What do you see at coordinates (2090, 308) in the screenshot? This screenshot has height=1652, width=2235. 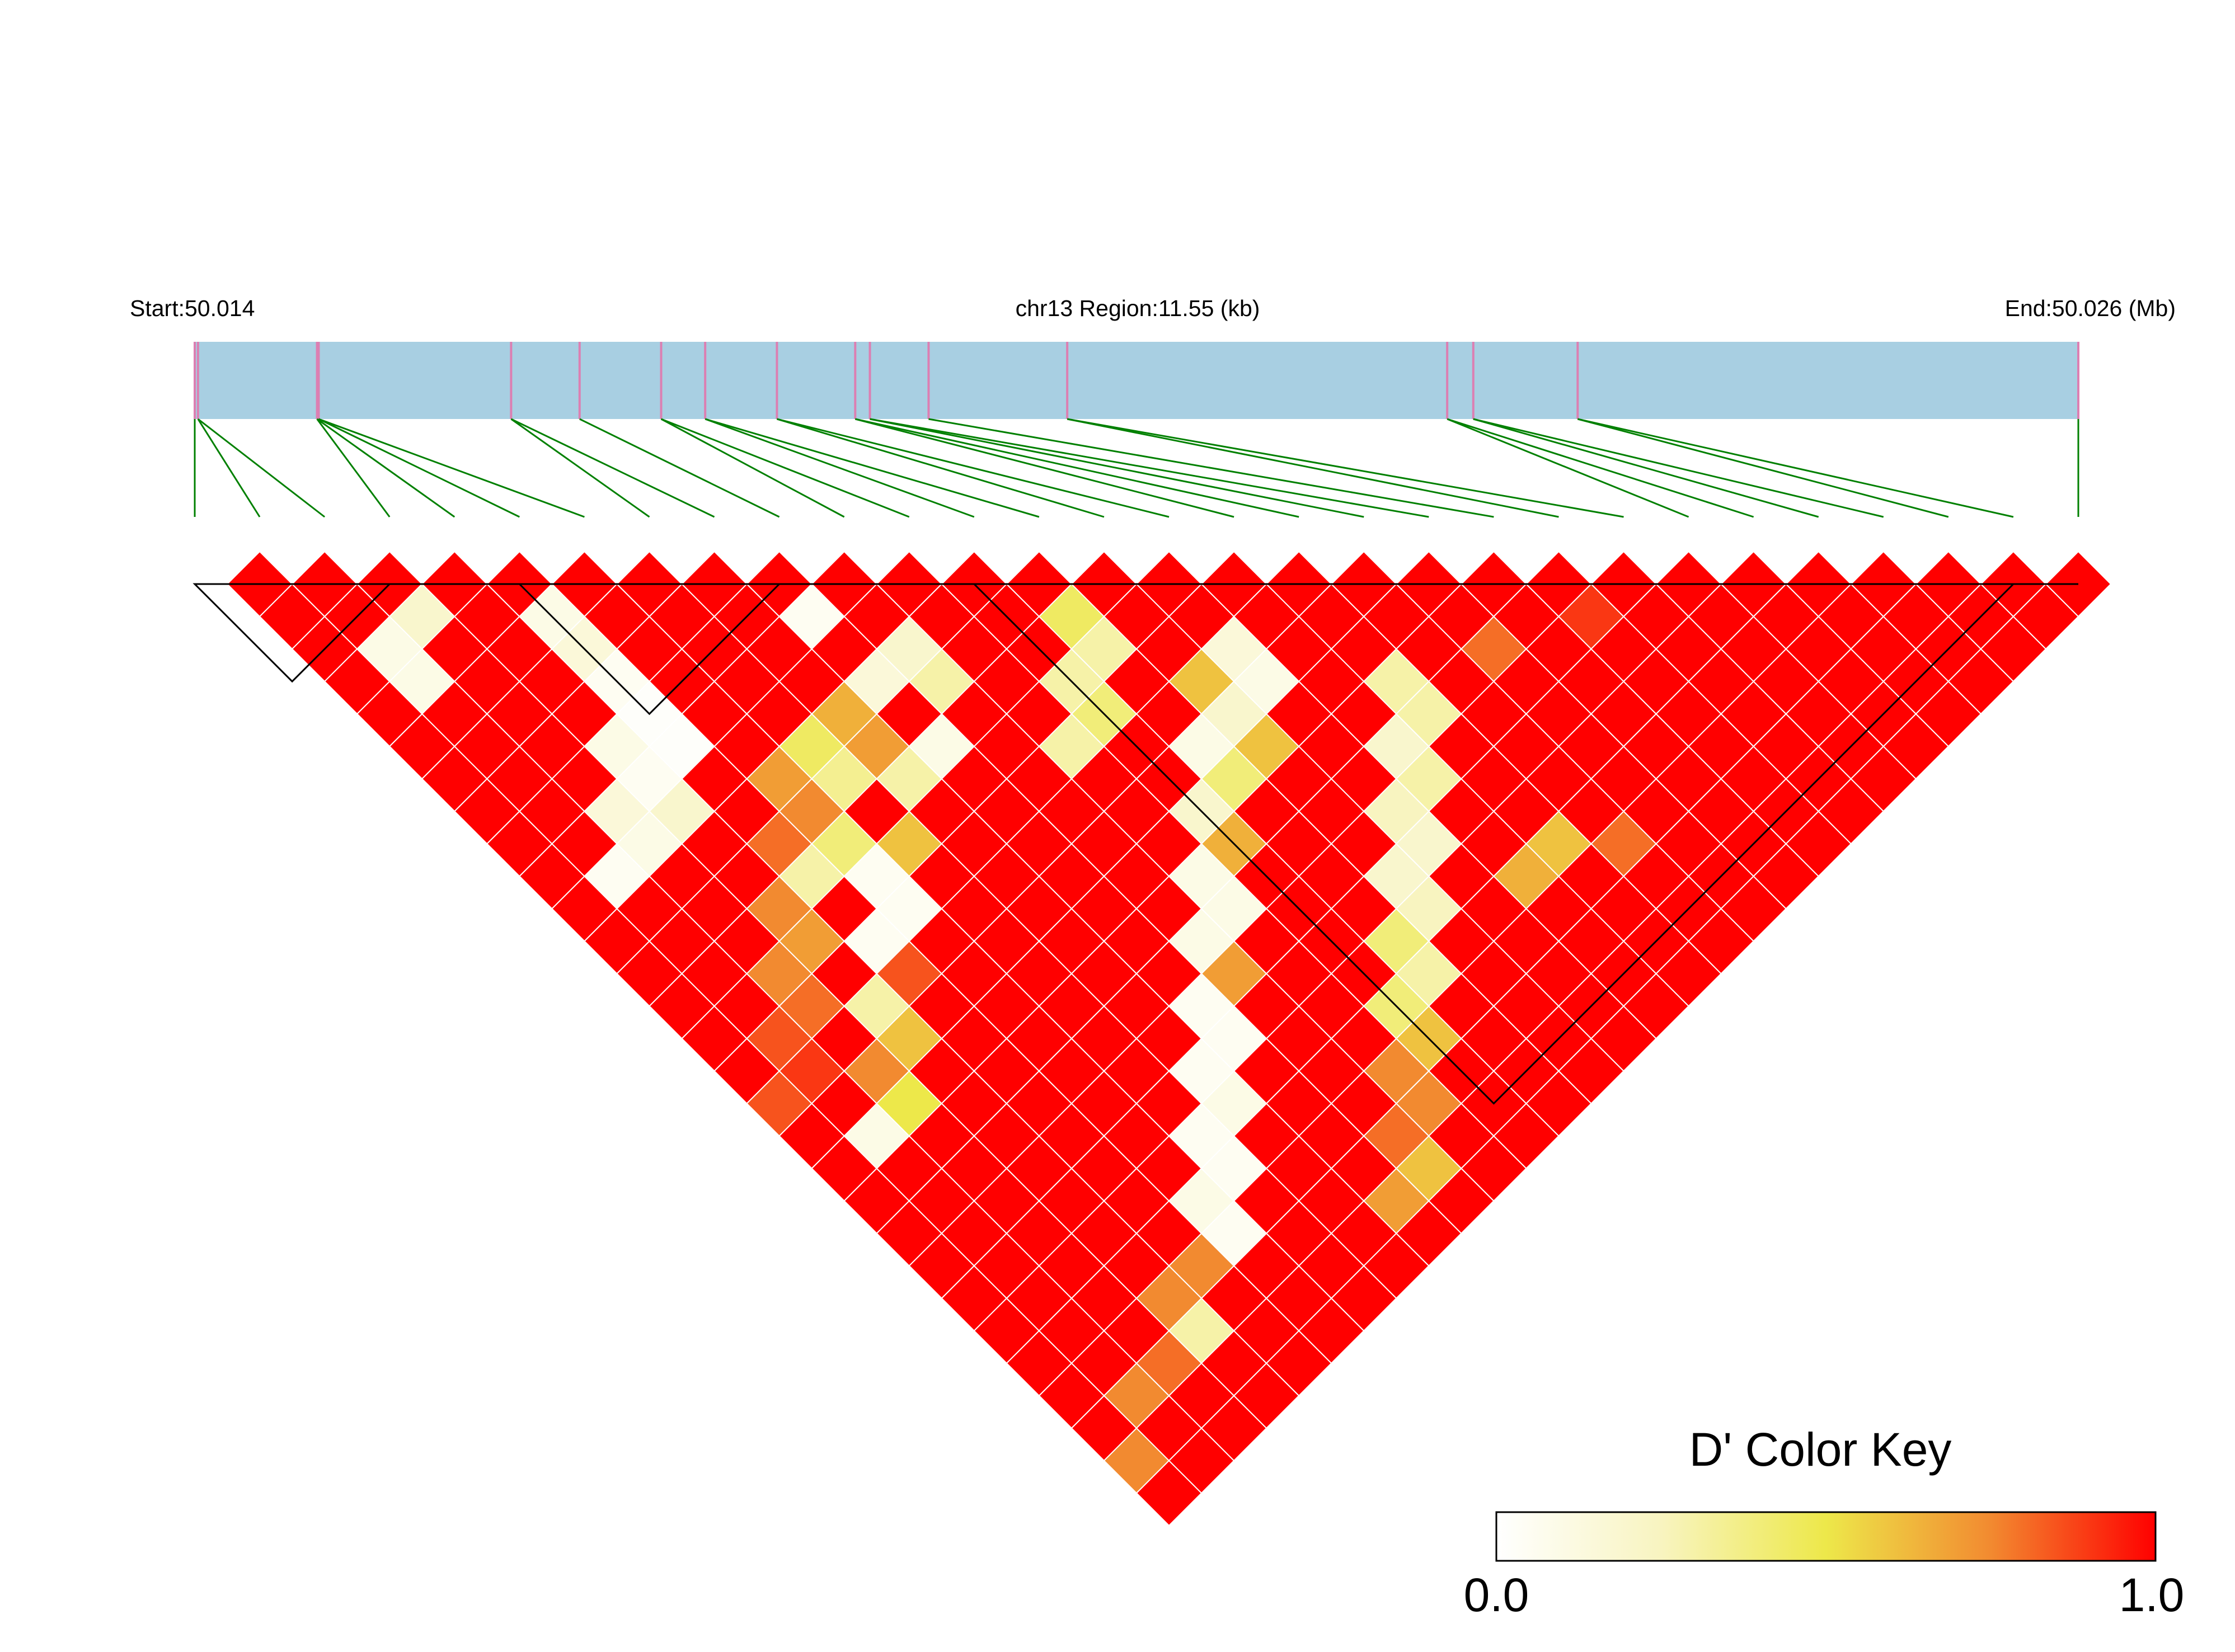 I see `region-end-label: End:50.026 (Mb)` at bounding box center [2090, 308].